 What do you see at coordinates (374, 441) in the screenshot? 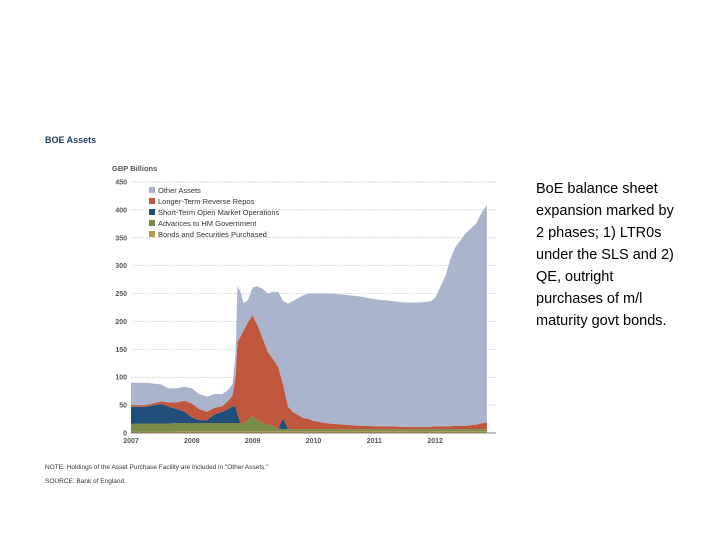
I see `x-tick-label: 2011` at bounding box center [374, 441].